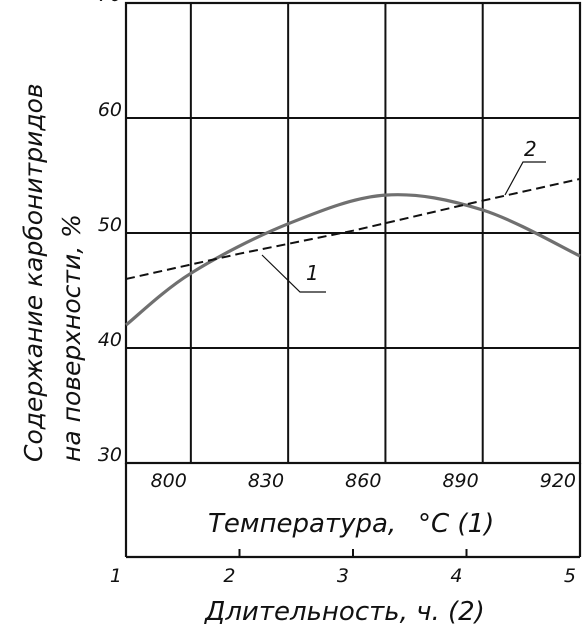  I want to click on series-1-callout: 1, so click(312, 273).